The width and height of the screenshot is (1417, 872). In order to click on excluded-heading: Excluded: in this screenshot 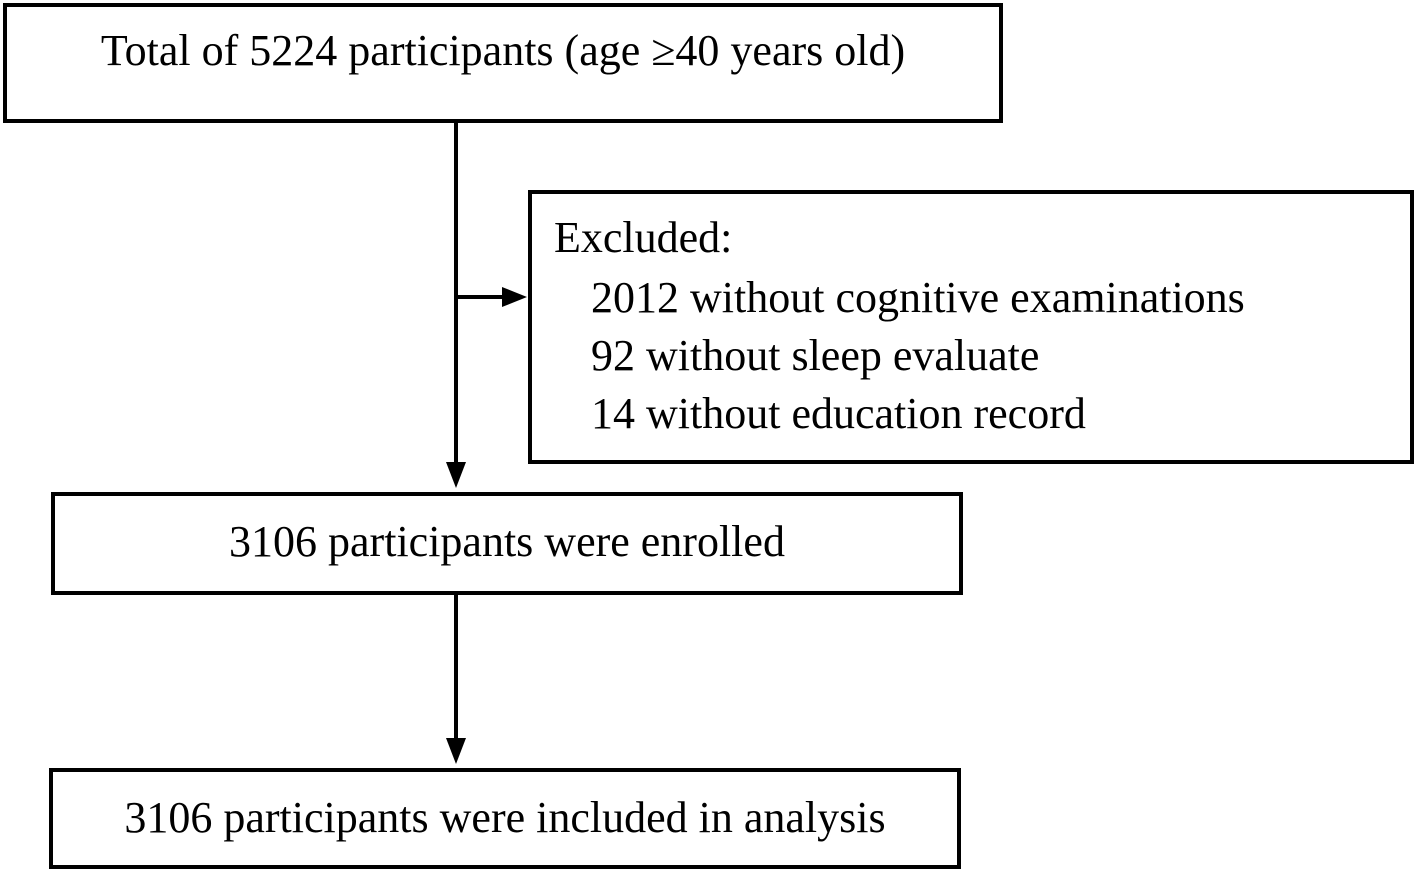, I will do `click(643, 237)`.